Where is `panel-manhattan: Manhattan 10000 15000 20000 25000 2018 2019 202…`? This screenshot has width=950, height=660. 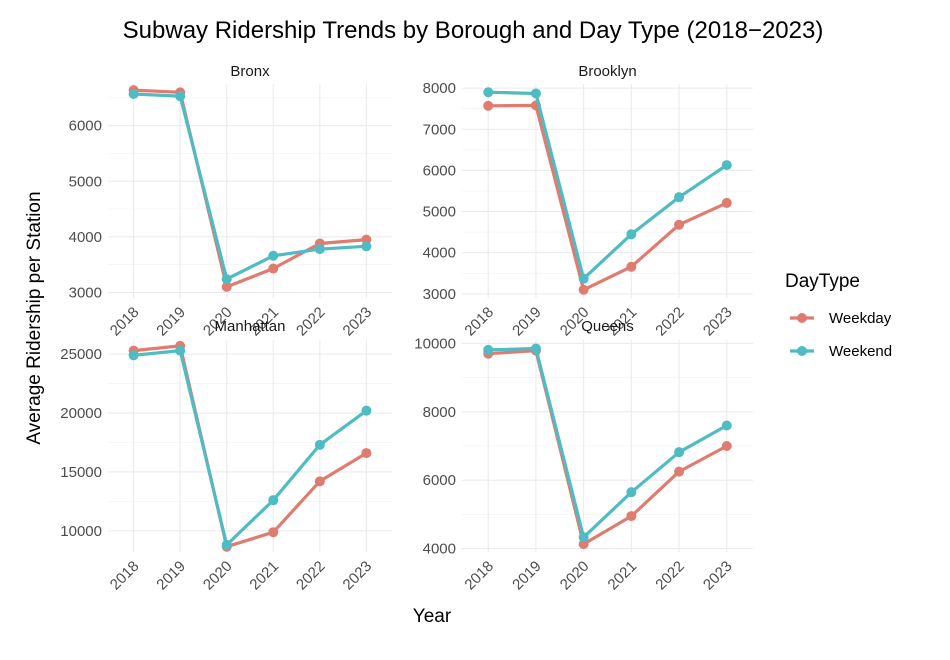 panel-manhattan: Manhattan 10000 15000 20000 25000 2018 2019 202… is located at coordinates (226, 455).